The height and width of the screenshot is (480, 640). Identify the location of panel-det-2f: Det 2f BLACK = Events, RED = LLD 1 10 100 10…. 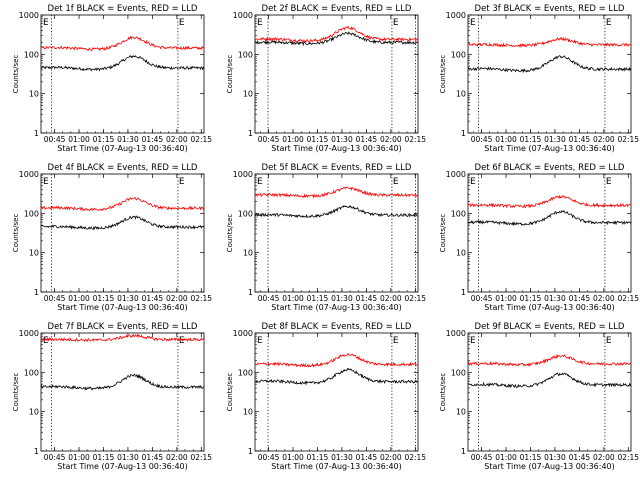
(326, 78).